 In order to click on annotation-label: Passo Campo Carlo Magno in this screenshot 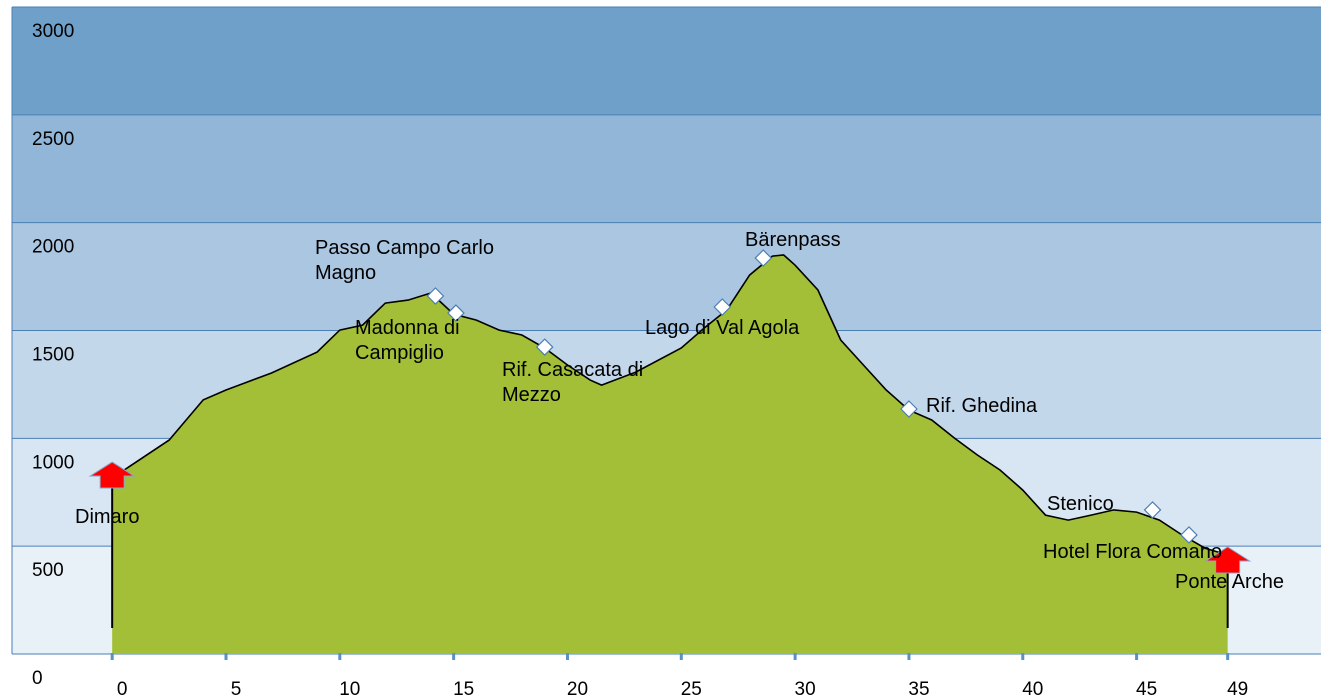, I will do `click(404, 260)`.